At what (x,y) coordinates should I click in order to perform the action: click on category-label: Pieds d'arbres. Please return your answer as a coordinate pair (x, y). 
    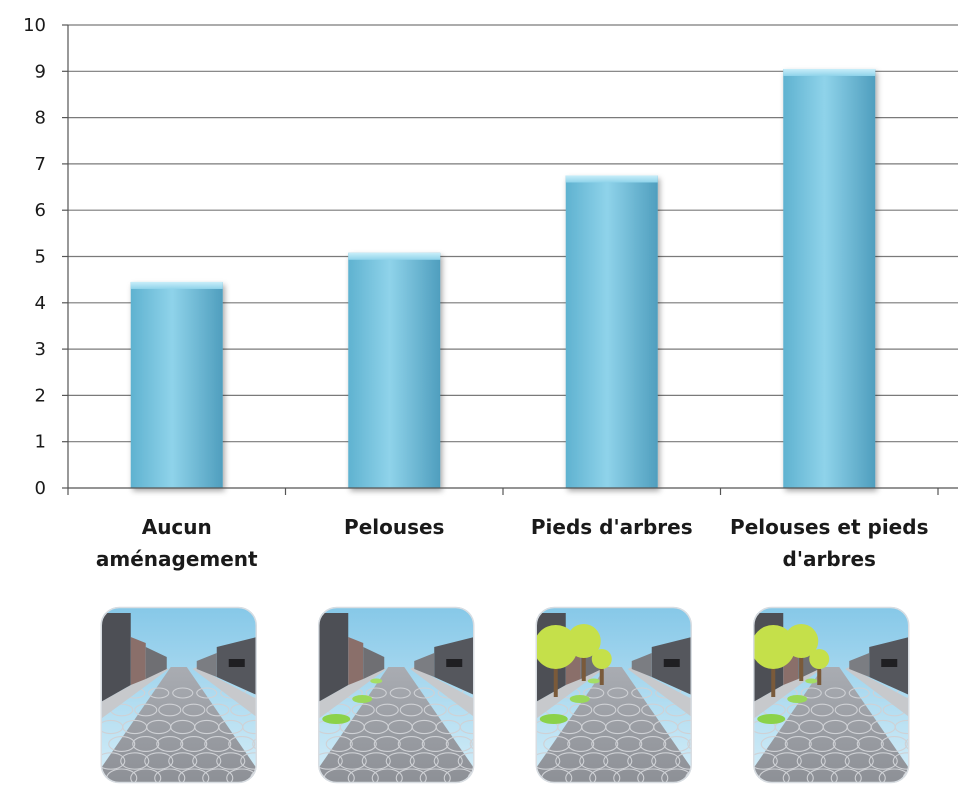
    Looking at the image, I should click on (612, 527).